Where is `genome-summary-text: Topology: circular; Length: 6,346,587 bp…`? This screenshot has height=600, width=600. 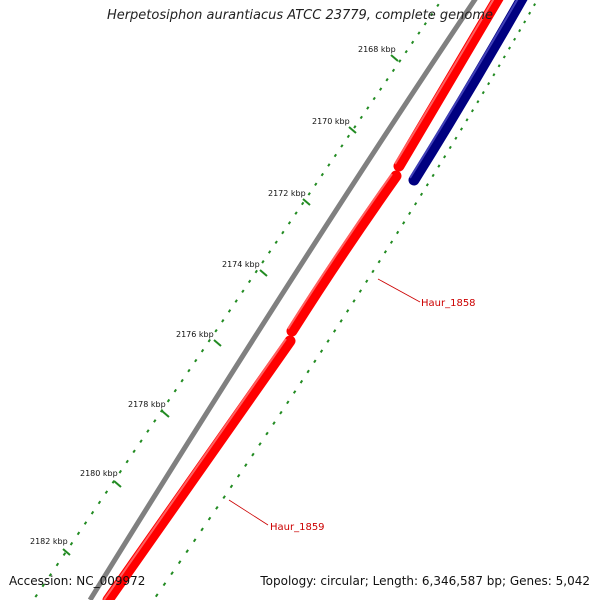
genome-summary-text: Topology: circular; Length: 6,346,587 bp… is located at coordinates (425, 581).